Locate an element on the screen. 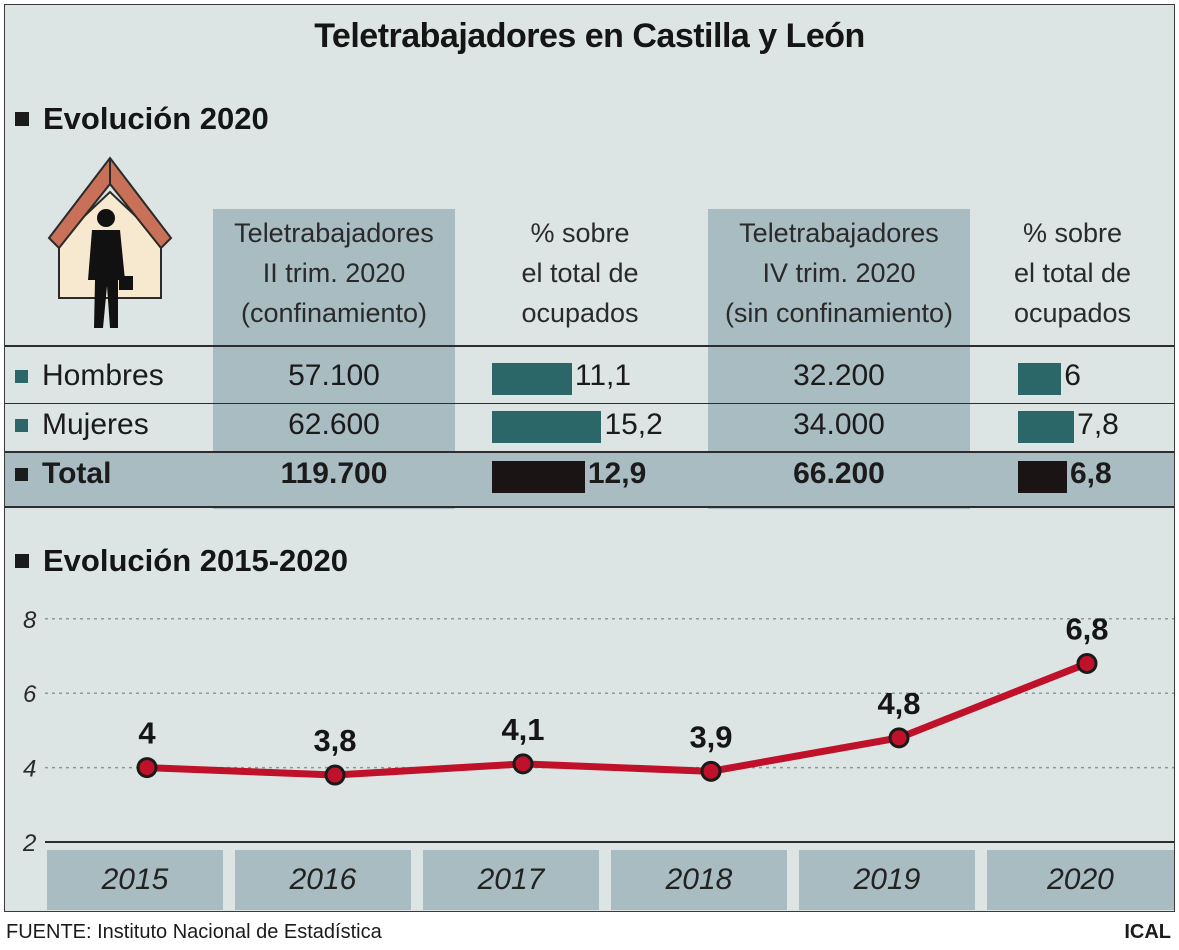 The image size is (1179, 950). bar-hombres-q2-pct is located at coordinates (532, 379).